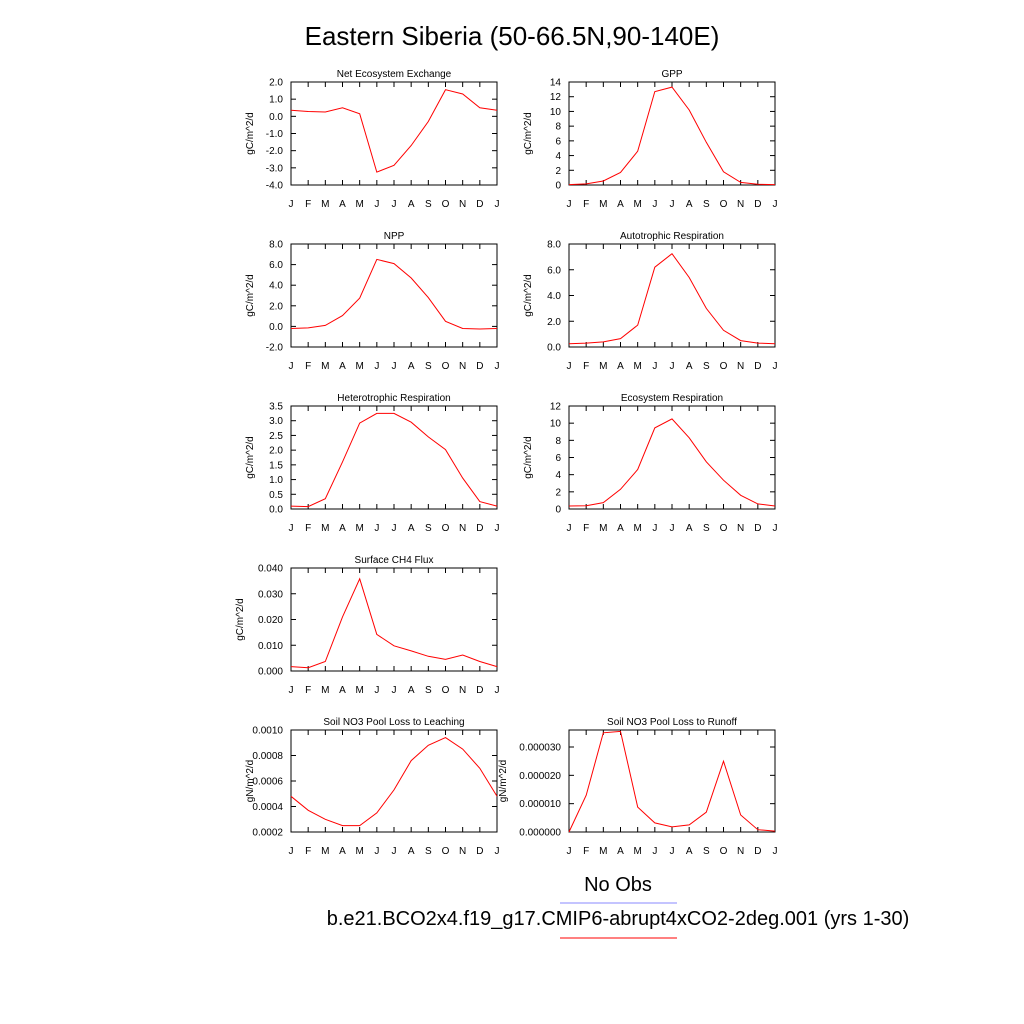 The height and width of the screenshot is (1024, 1024). Describe the element at coordinates (540, 748) in the screenshot. I see `y-tick-label: 0.000030` at that location.